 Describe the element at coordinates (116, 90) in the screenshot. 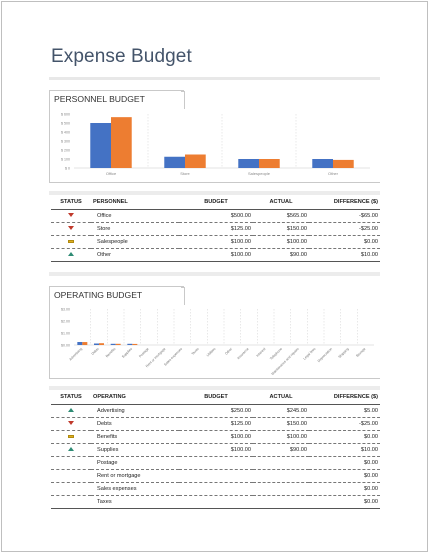

I see `personnel-tab-line` at that location.